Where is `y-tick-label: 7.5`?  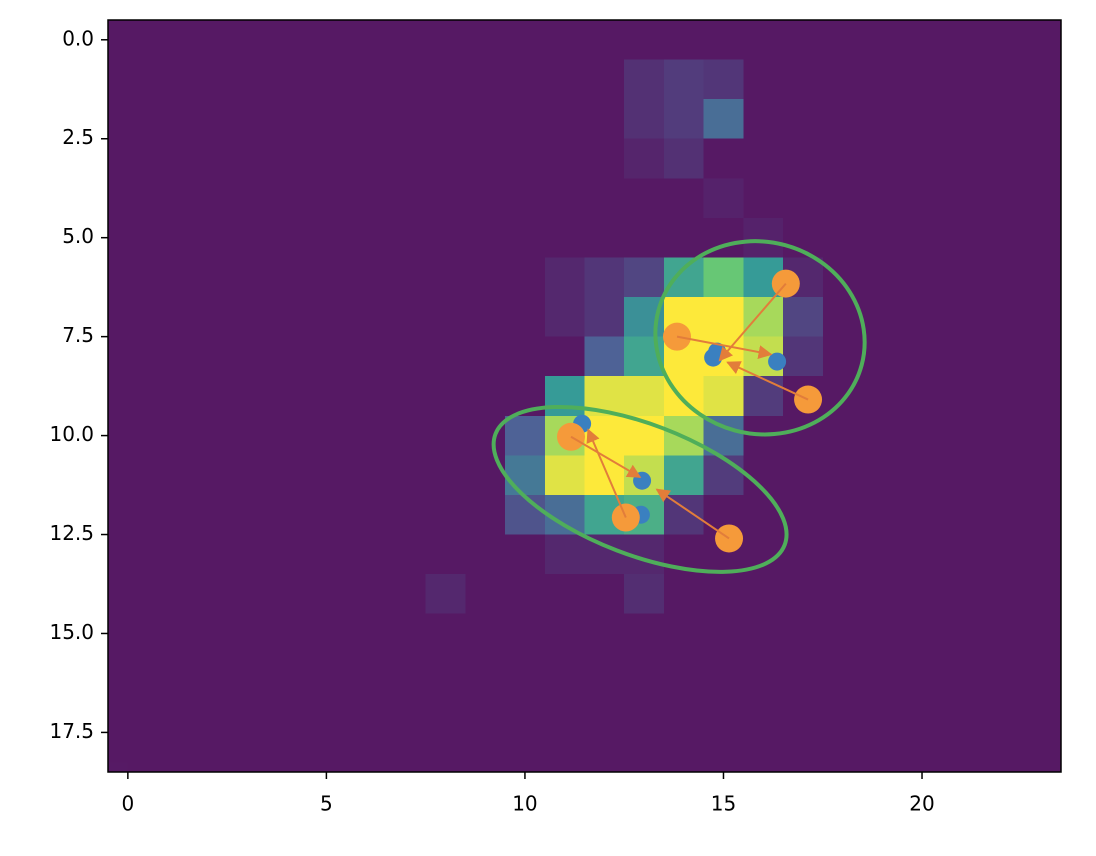
y-tick-label: 7.5 is located at coordinates (78, 335).